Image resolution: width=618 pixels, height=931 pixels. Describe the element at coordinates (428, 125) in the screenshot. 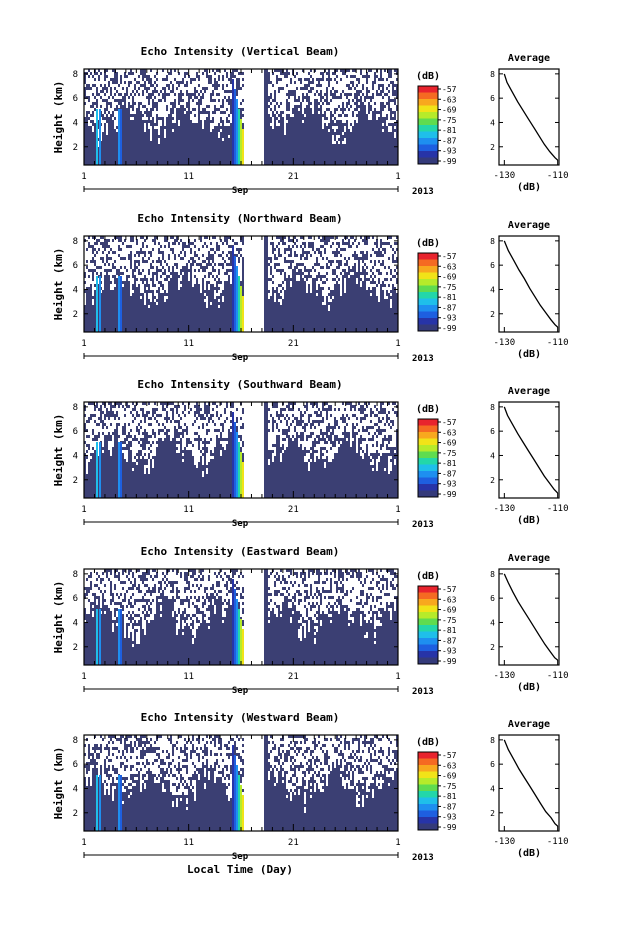

I see `colorbar-frame` at that location.